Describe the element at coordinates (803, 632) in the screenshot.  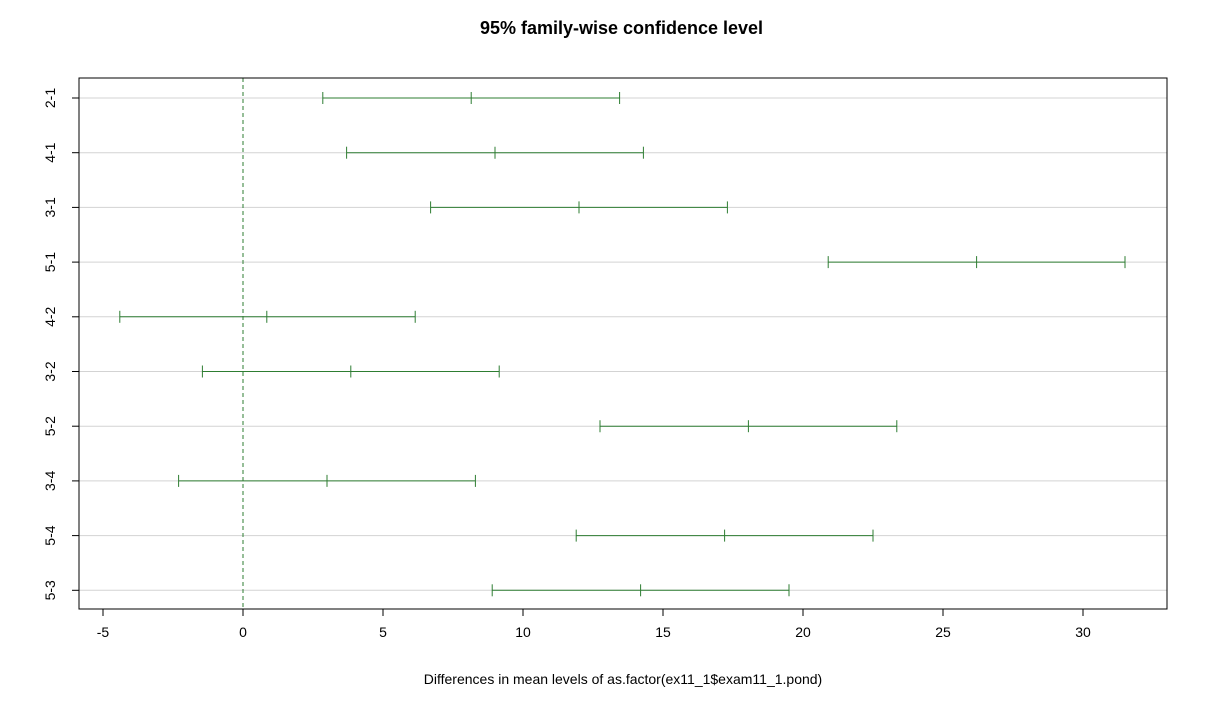
I see `x-tick-label-20: 20` at that location.